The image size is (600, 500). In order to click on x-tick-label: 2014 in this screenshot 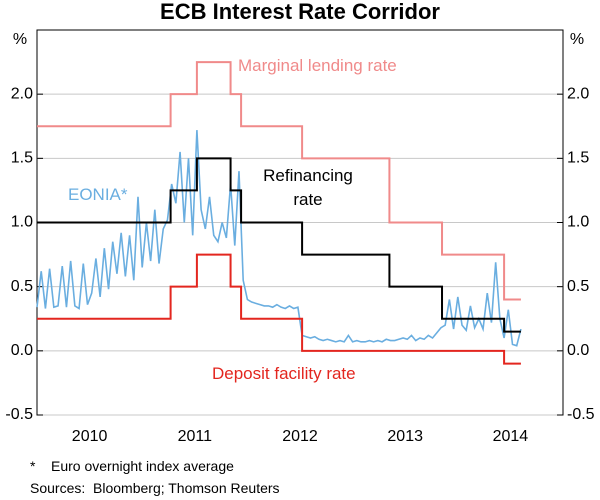, I will do `click(511, 436)`.